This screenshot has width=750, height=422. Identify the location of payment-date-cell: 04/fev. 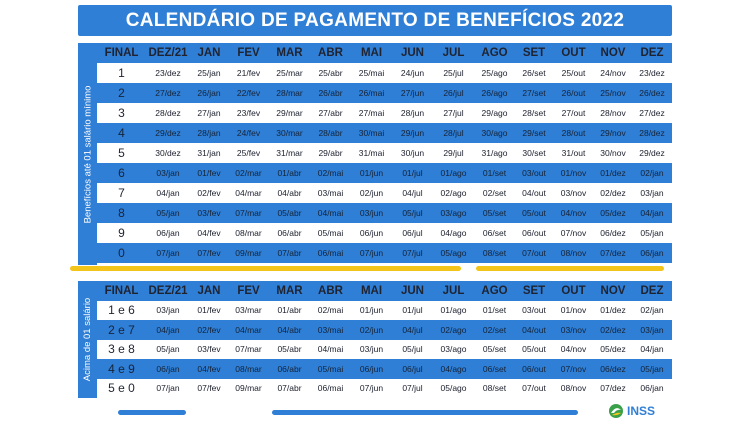
(209, 368).